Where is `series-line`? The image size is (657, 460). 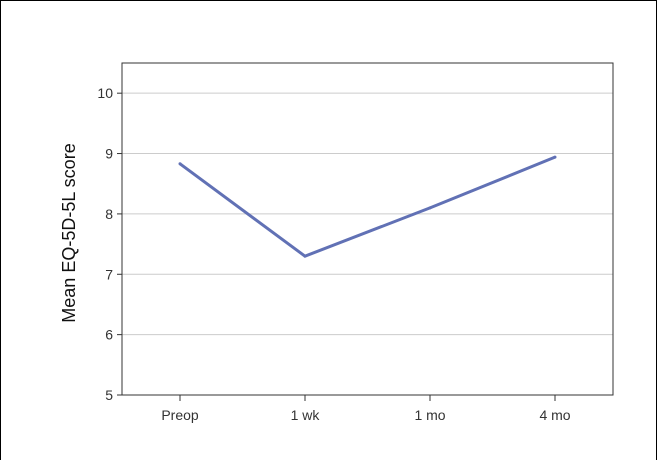
series-line is located at coordinates (367, 206).